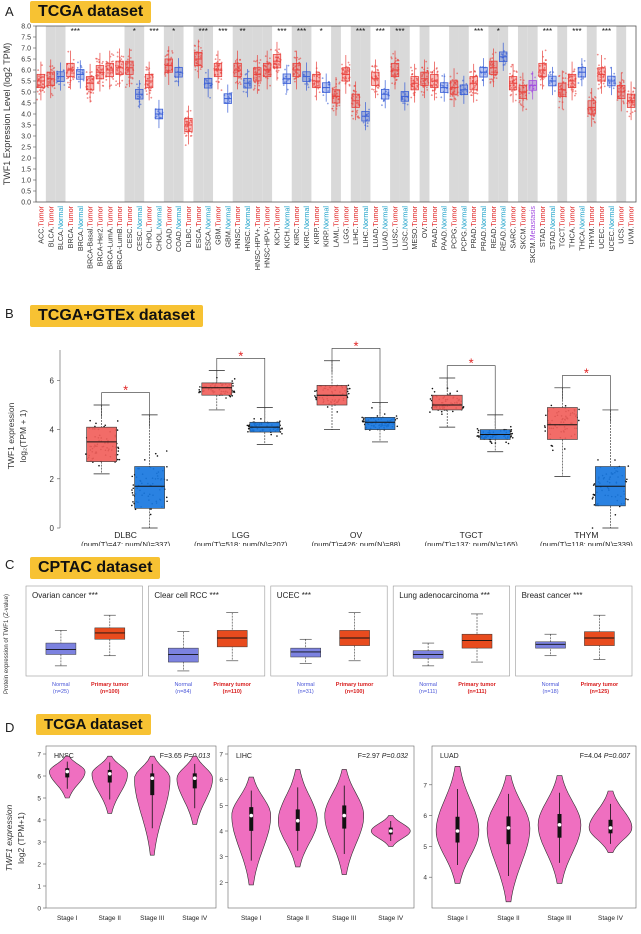 This screenshot has width=641, height=934. I want to click on x-tick-label: LAML.Tumor, so click(336, 226).